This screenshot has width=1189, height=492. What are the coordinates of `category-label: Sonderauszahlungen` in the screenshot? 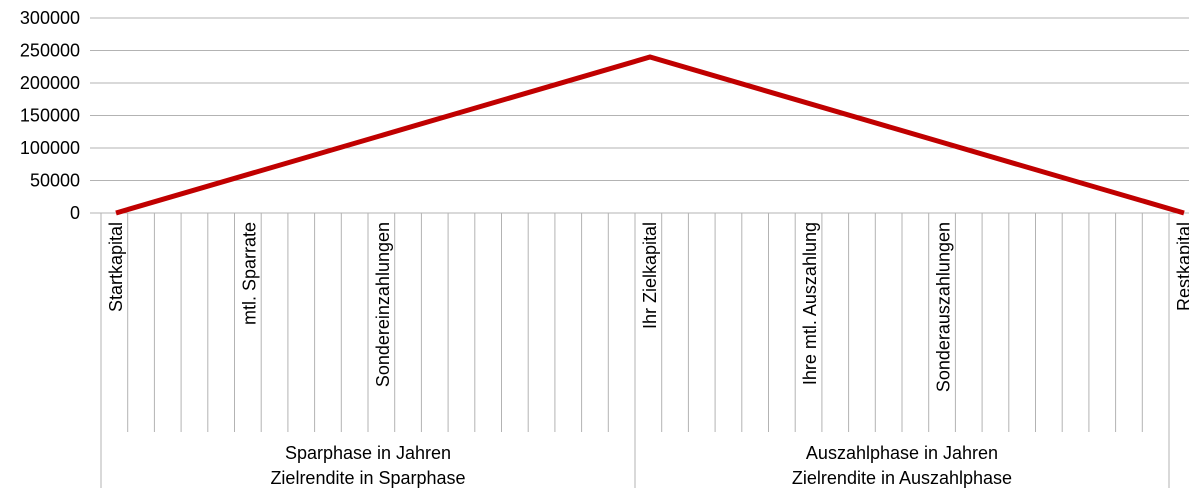 It's located at (944, 307).